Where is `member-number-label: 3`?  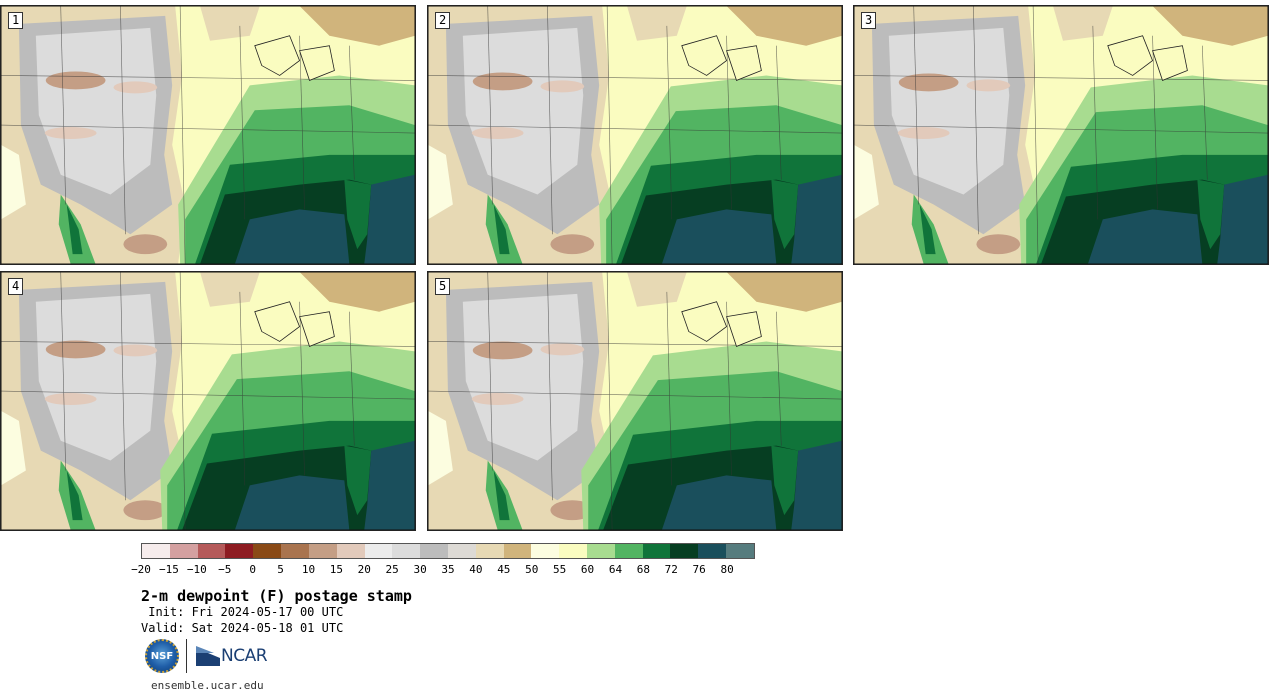
member-number-label: 3 is located at coordinates (869, 20).